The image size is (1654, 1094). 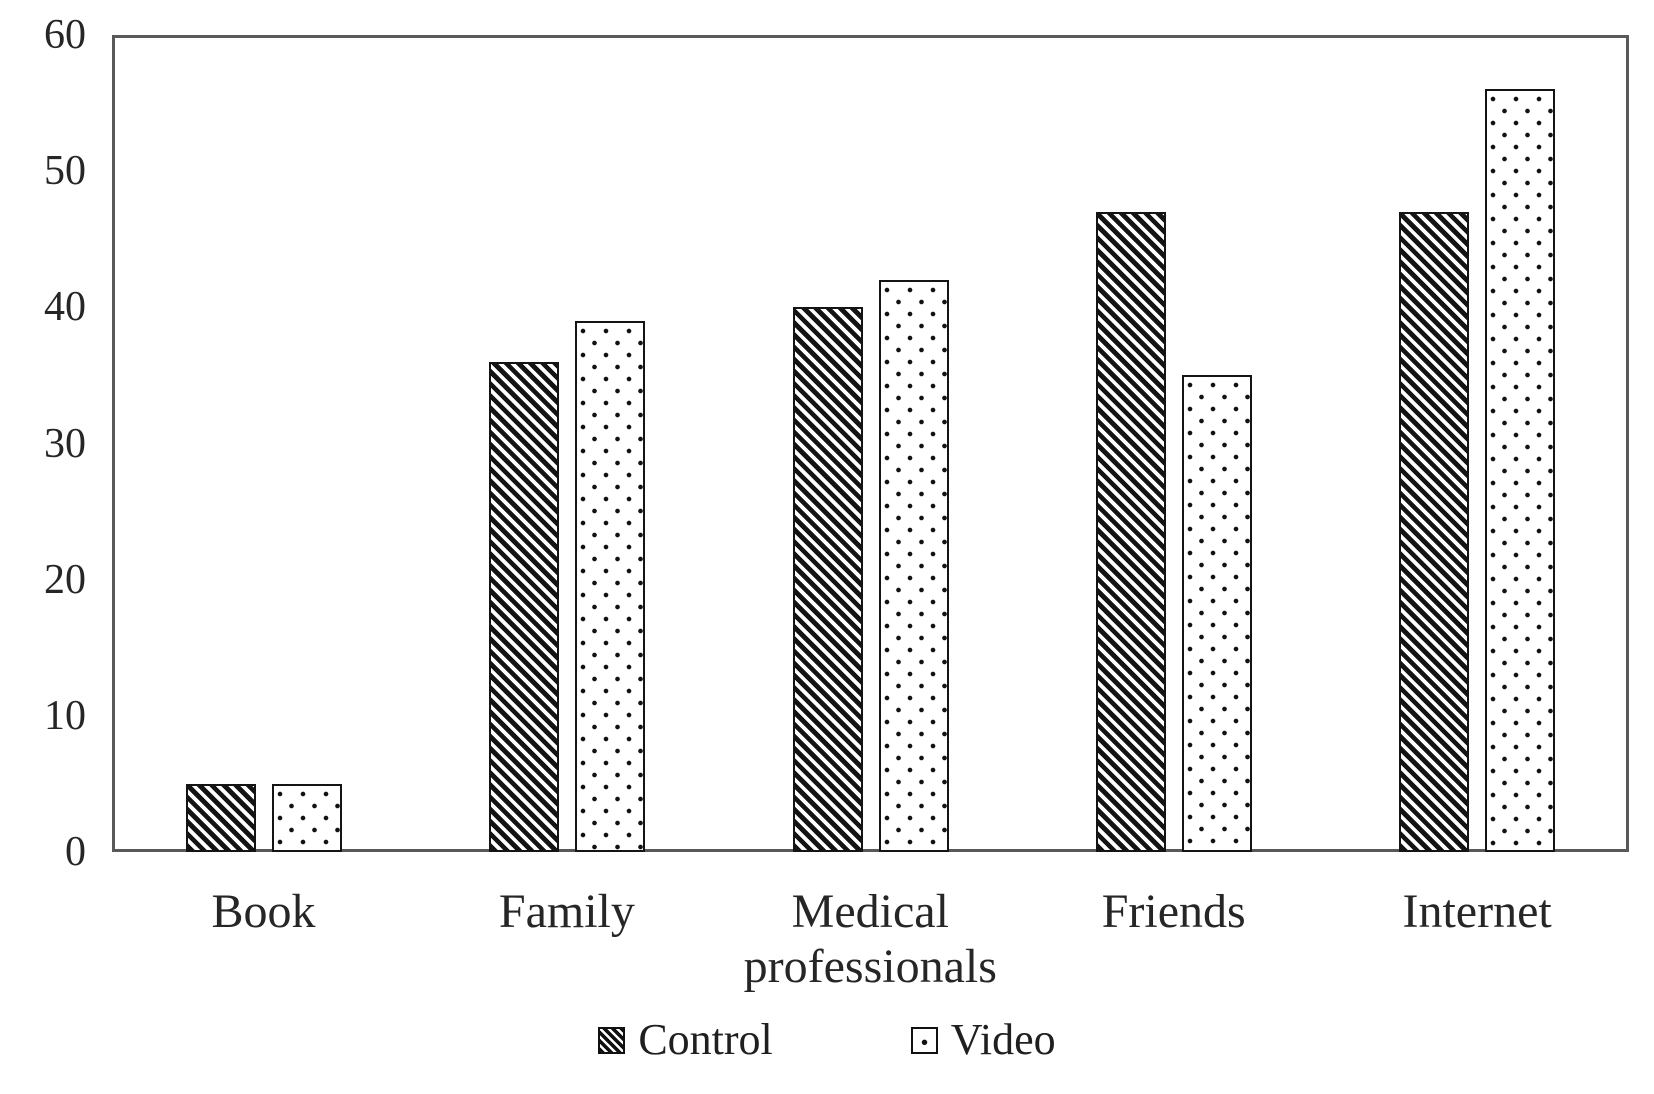 I want to click on x-axis-label-internet: Internet, so click(x=1477, y=911).